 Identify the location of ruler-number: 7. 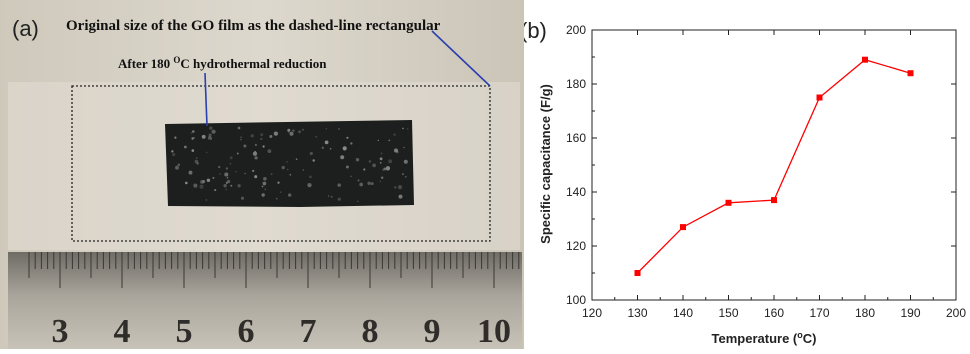
(308, 331).